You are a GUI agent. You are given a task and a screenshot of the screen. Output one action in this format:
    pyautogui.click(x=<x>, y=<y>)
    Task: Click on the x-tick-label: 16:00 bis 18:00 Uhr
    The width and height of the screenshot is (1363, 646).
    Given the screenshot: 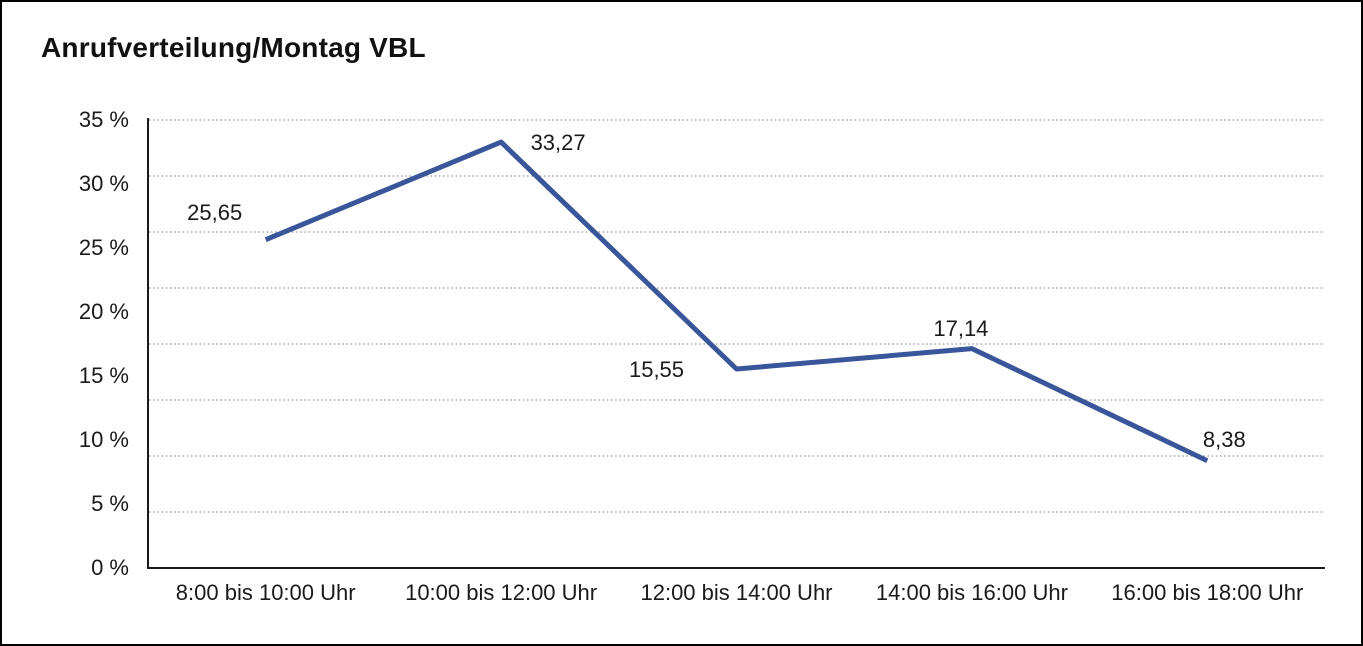 What is the action you would take?
    pyautogui.click(x=1207, y=592)
    